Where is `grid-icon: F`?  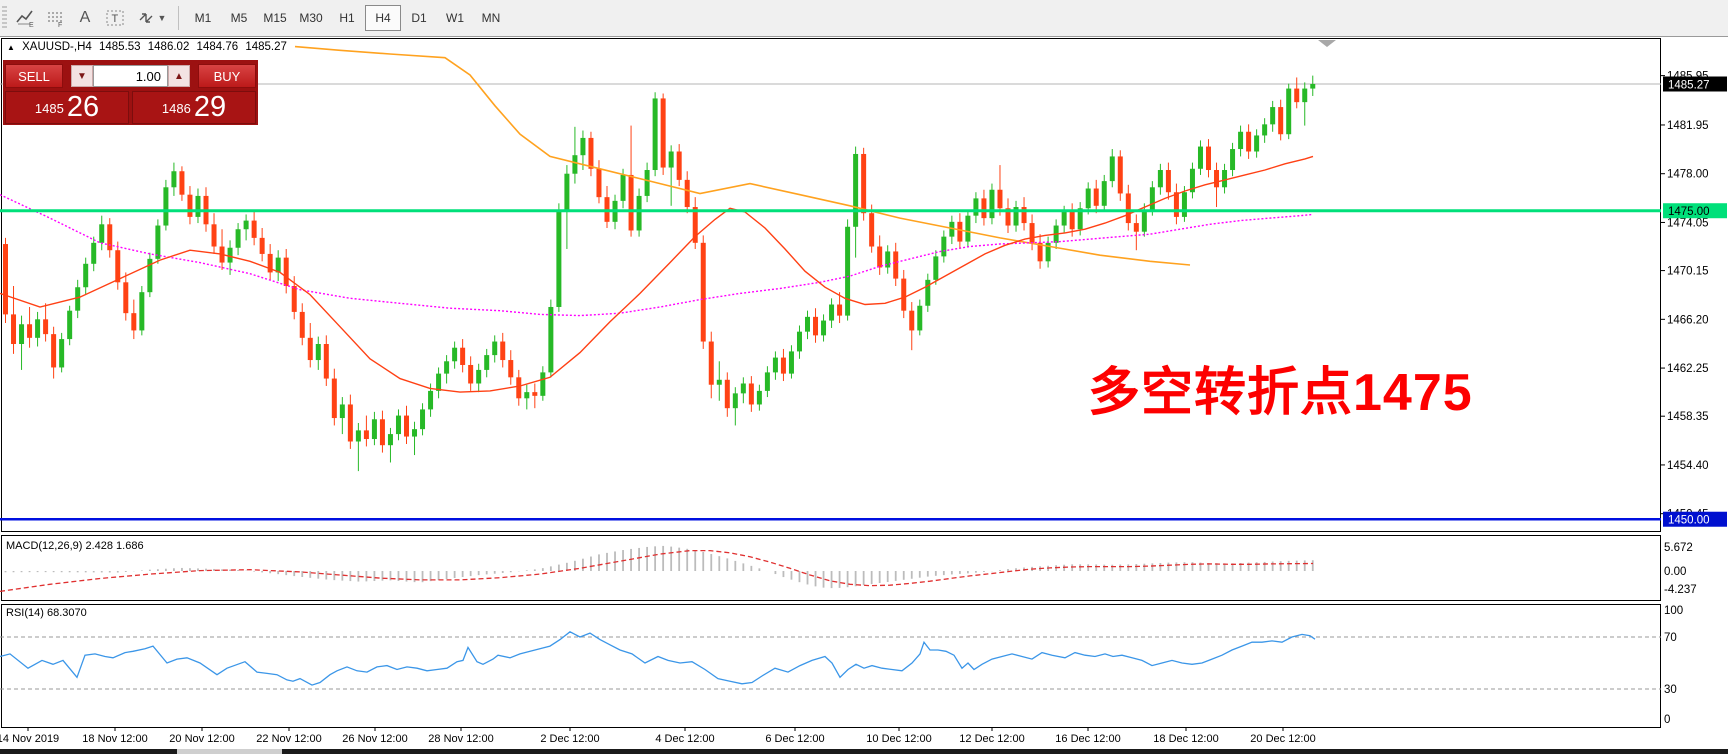
grid-icon: F is located at coordinates (55, 18).